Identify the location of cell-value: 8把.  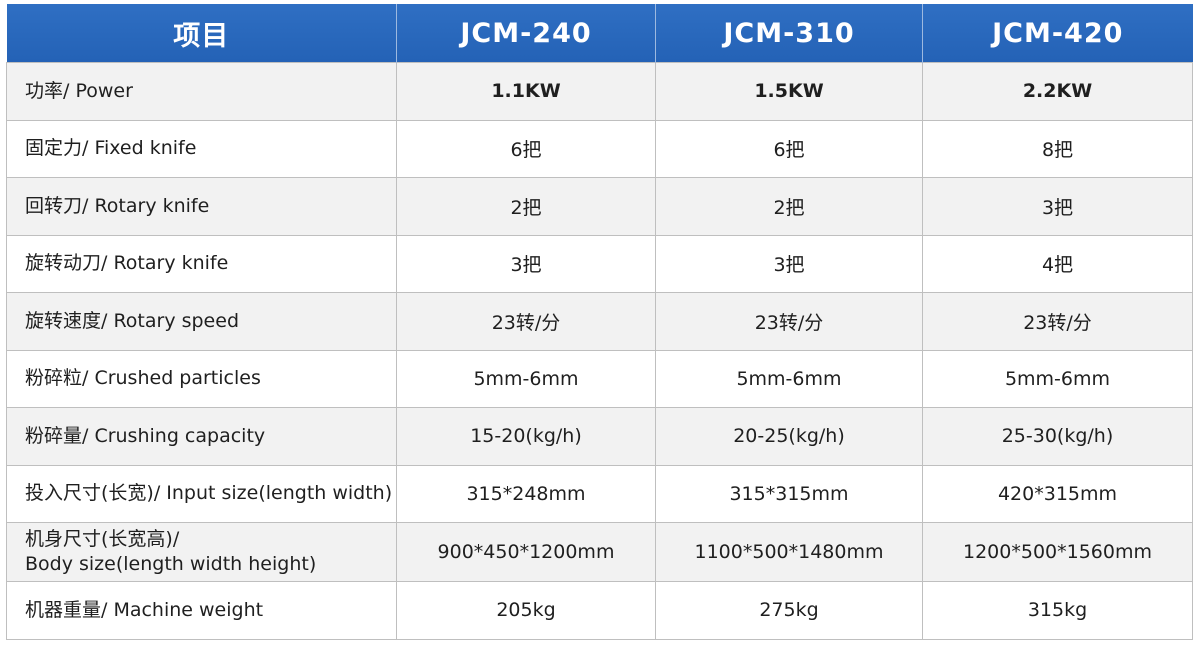
(1057, 148).